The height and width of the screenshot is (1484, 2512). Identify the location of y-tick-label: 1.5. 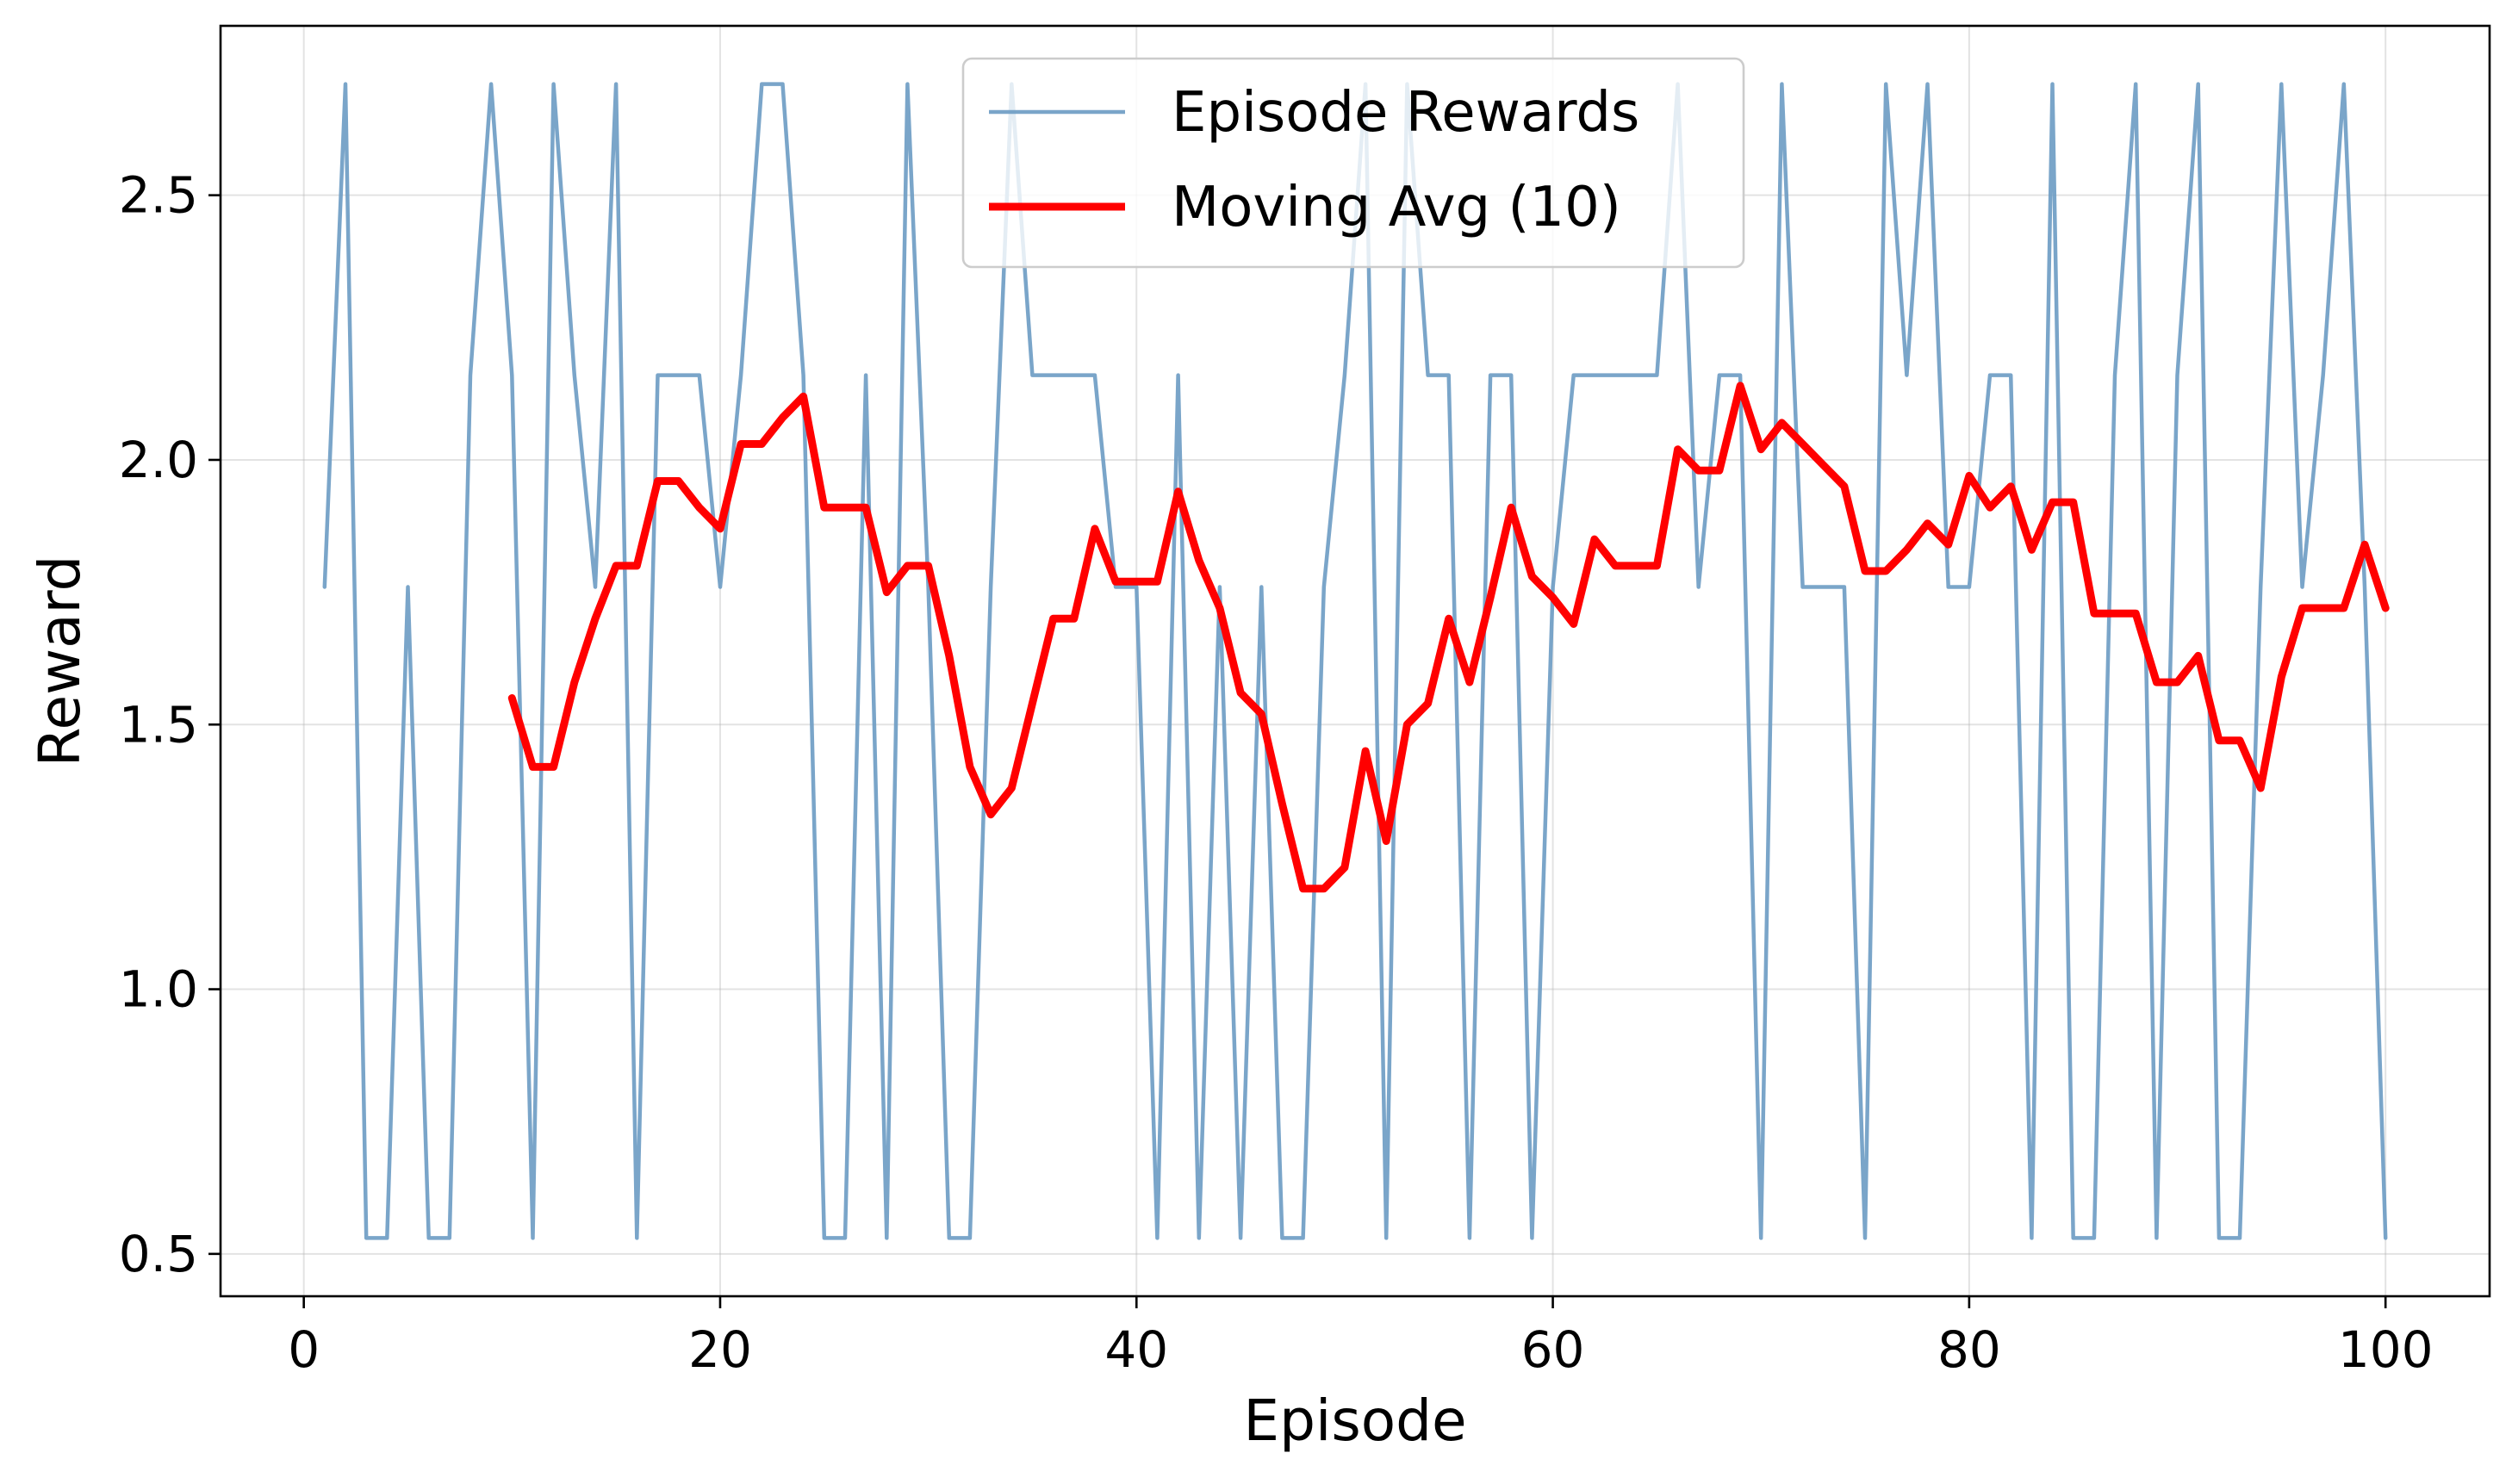
(159, 724).